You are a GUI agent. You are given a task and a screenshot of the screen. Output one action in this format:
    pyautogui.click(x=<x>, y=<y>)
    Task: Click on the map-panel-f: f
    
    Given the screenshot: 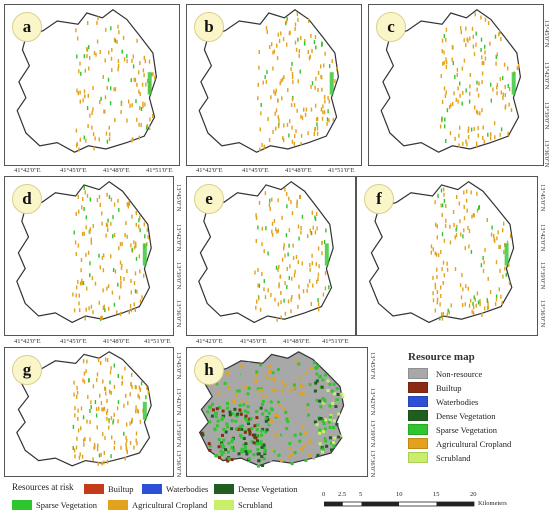 What is the action you would take?
    pyautogui.click(x=447, y=256)
    